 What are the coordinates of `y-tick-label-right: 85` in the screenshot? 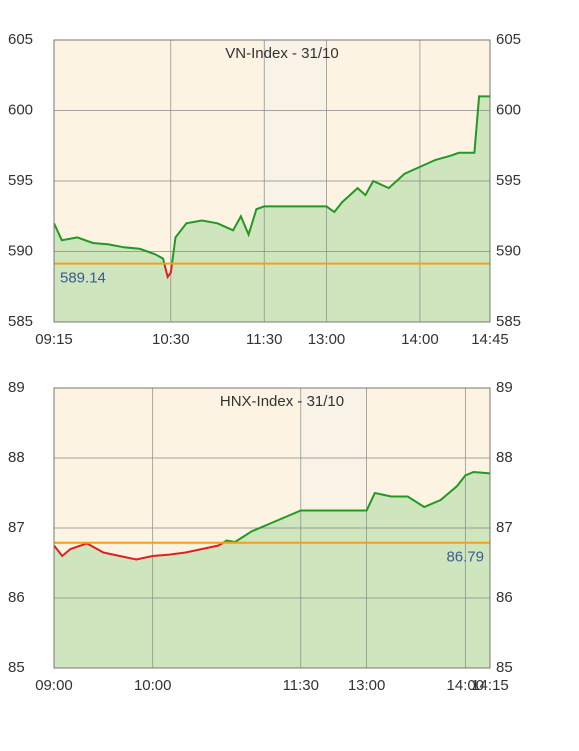 It's located at (504, 667).